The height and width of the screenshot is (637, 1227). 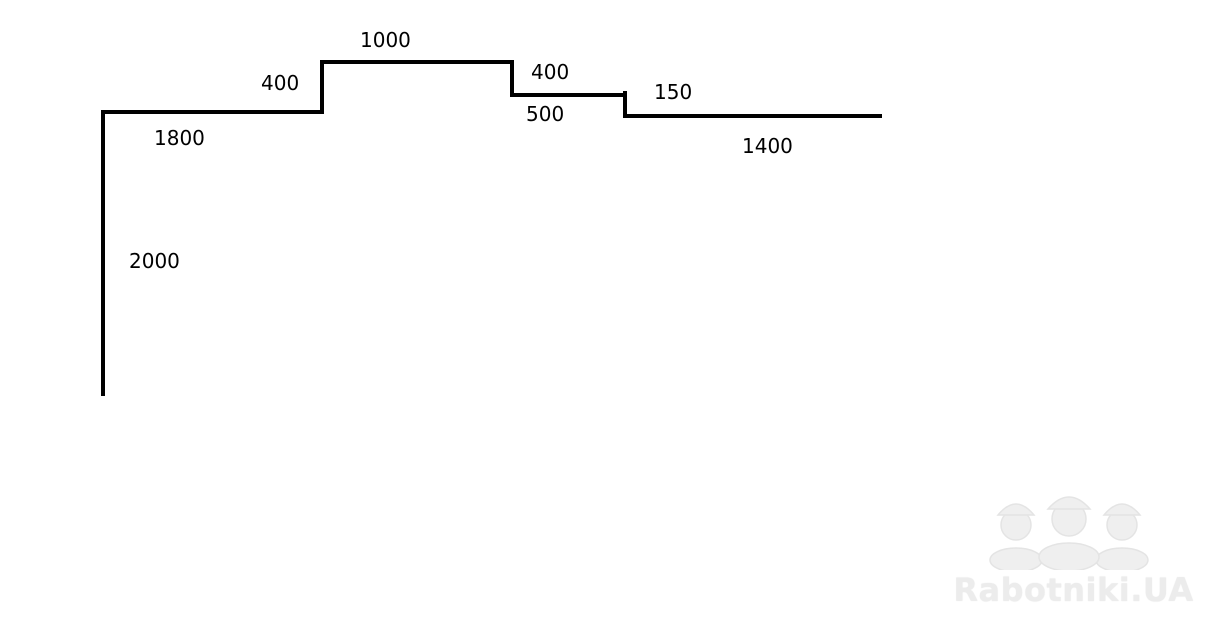 What do you see at coordinates (154, 261) in the screenshot?
I see `dimension-label-left-wall: 2000` at bounding box center [154, 261].